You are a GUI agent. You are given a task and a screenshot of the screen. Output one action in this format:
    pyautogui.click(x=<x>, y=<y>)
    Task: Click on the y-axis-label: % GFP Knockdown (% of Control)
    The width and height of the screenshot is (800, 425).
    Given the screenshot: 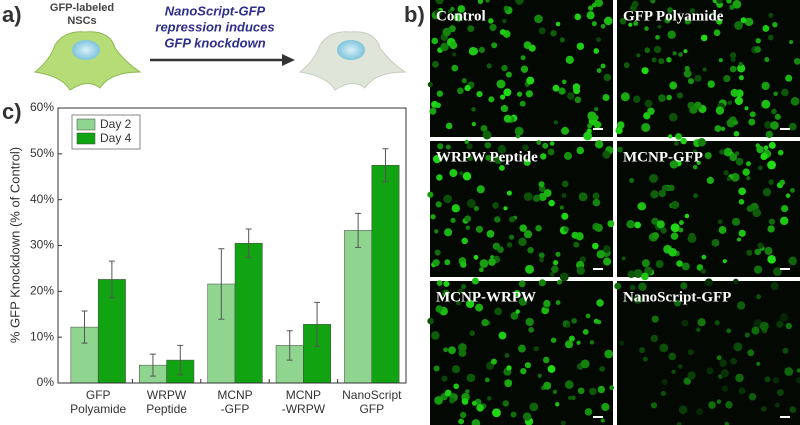 What is the action you would take?
    pyautogui.click(x=14, y=245)
    